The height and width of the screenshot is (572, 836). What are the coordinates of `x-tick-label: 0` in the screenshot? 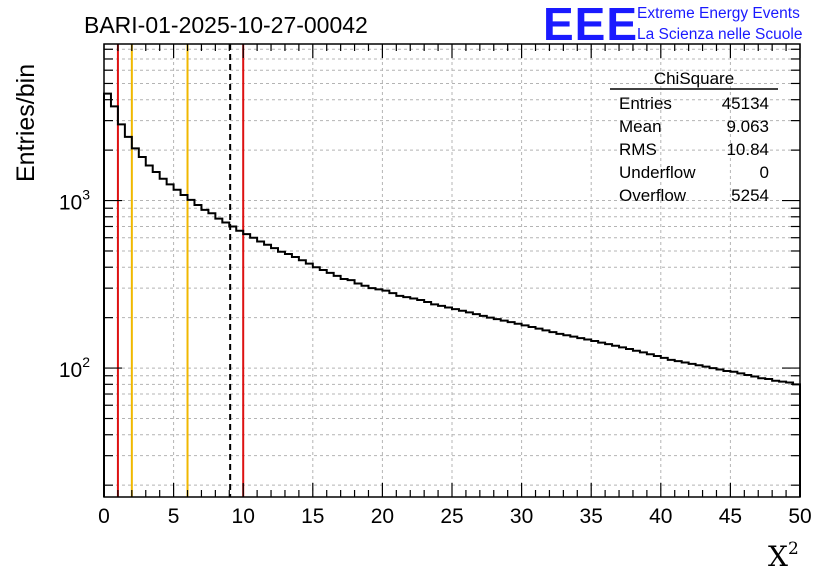 It's located at (104, 516).